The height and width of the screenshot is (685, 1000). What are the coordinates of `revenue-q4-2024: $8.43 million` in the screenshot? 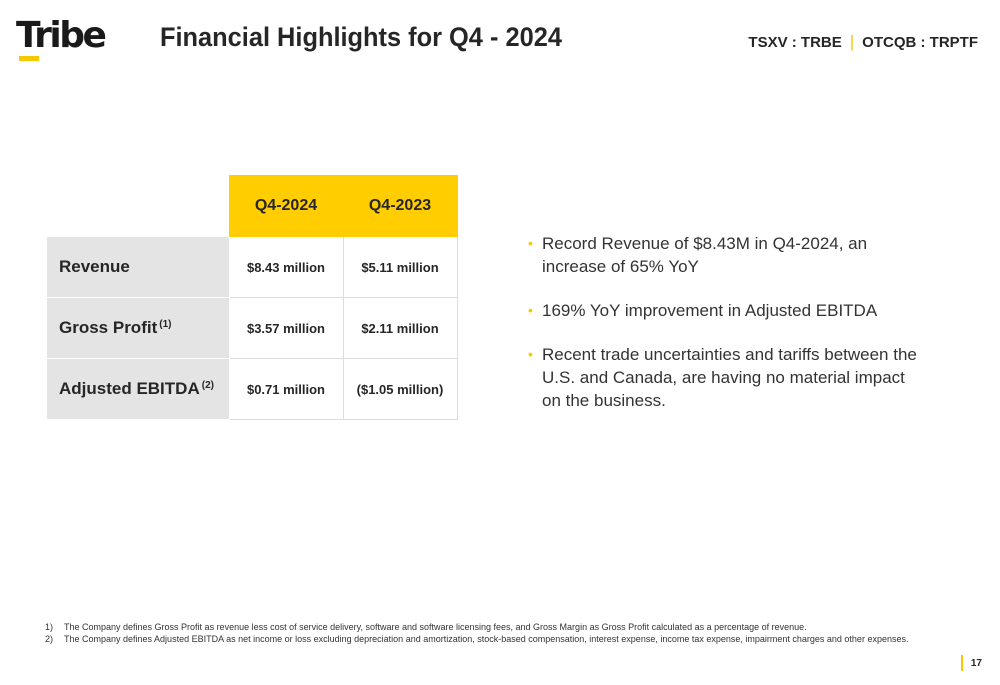 It's located at (286, 267).